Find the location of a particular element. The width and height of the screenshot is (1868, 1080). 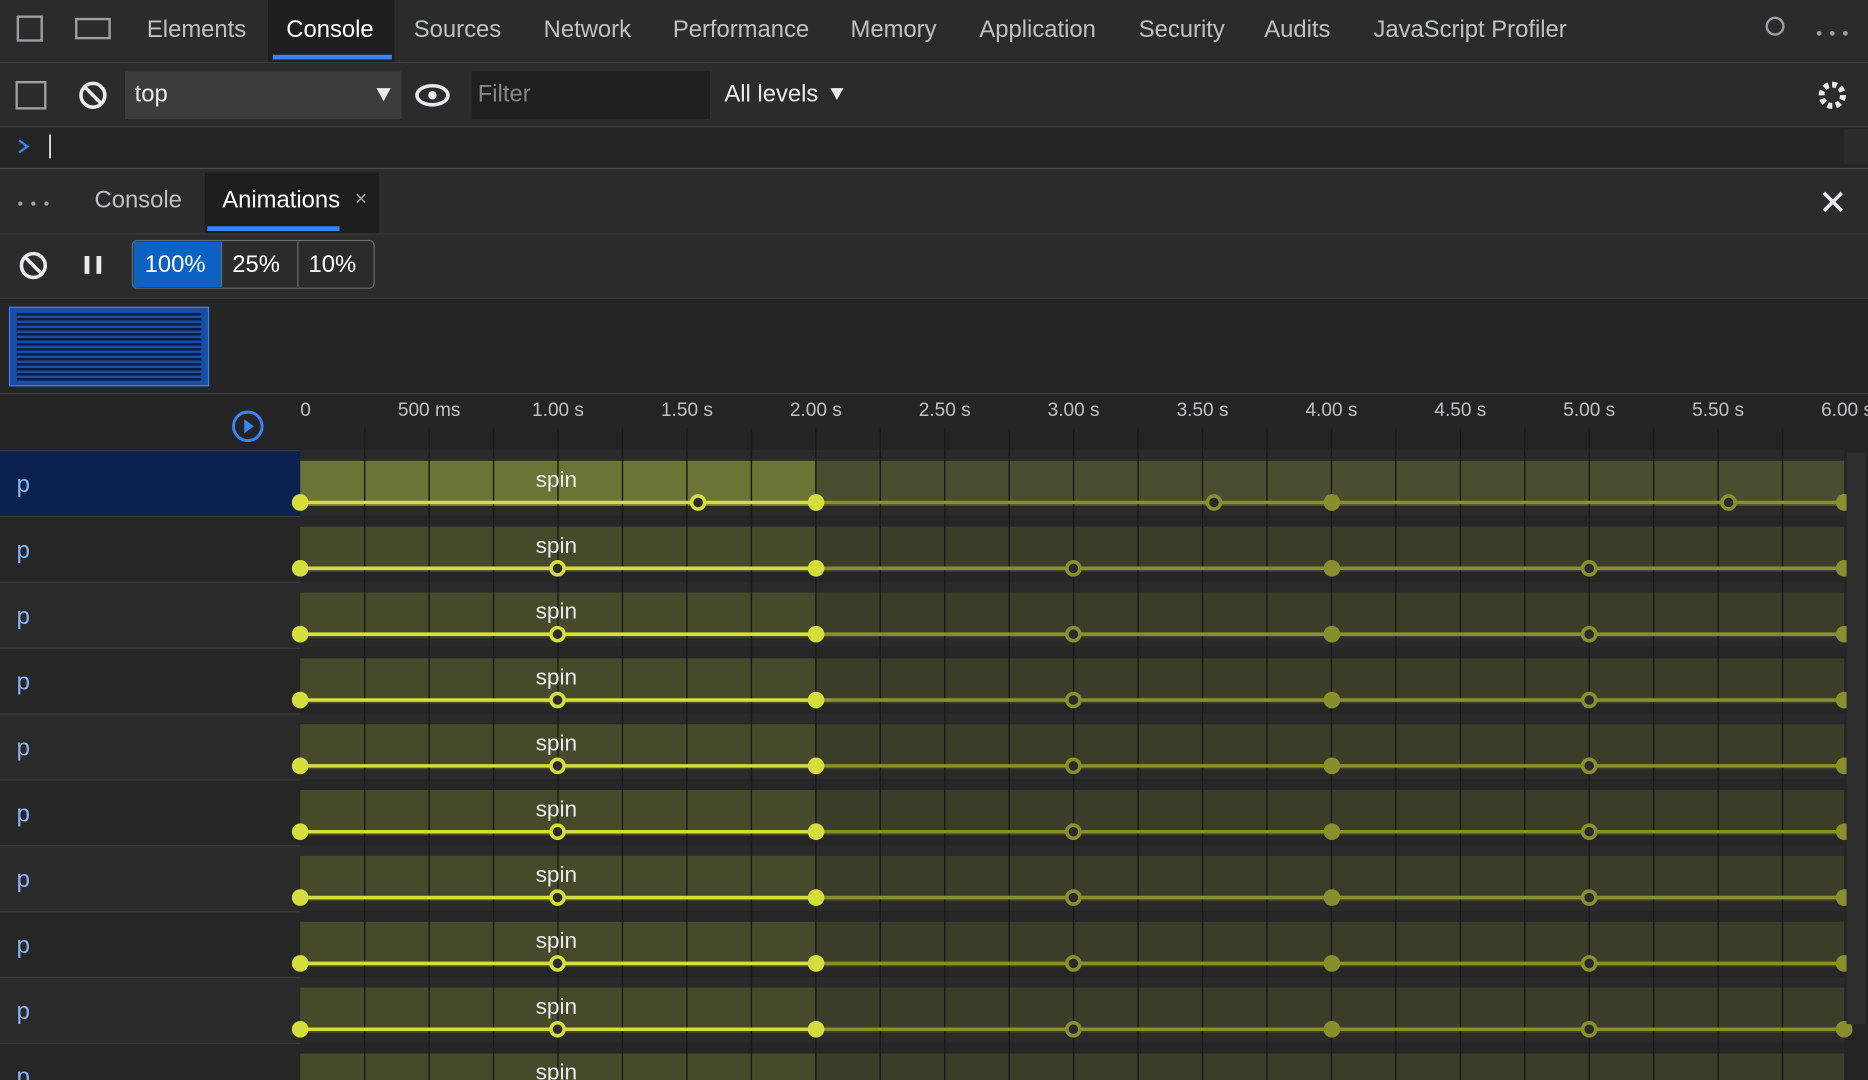

playback-rate: 25% is located at coordinates (256, 264).